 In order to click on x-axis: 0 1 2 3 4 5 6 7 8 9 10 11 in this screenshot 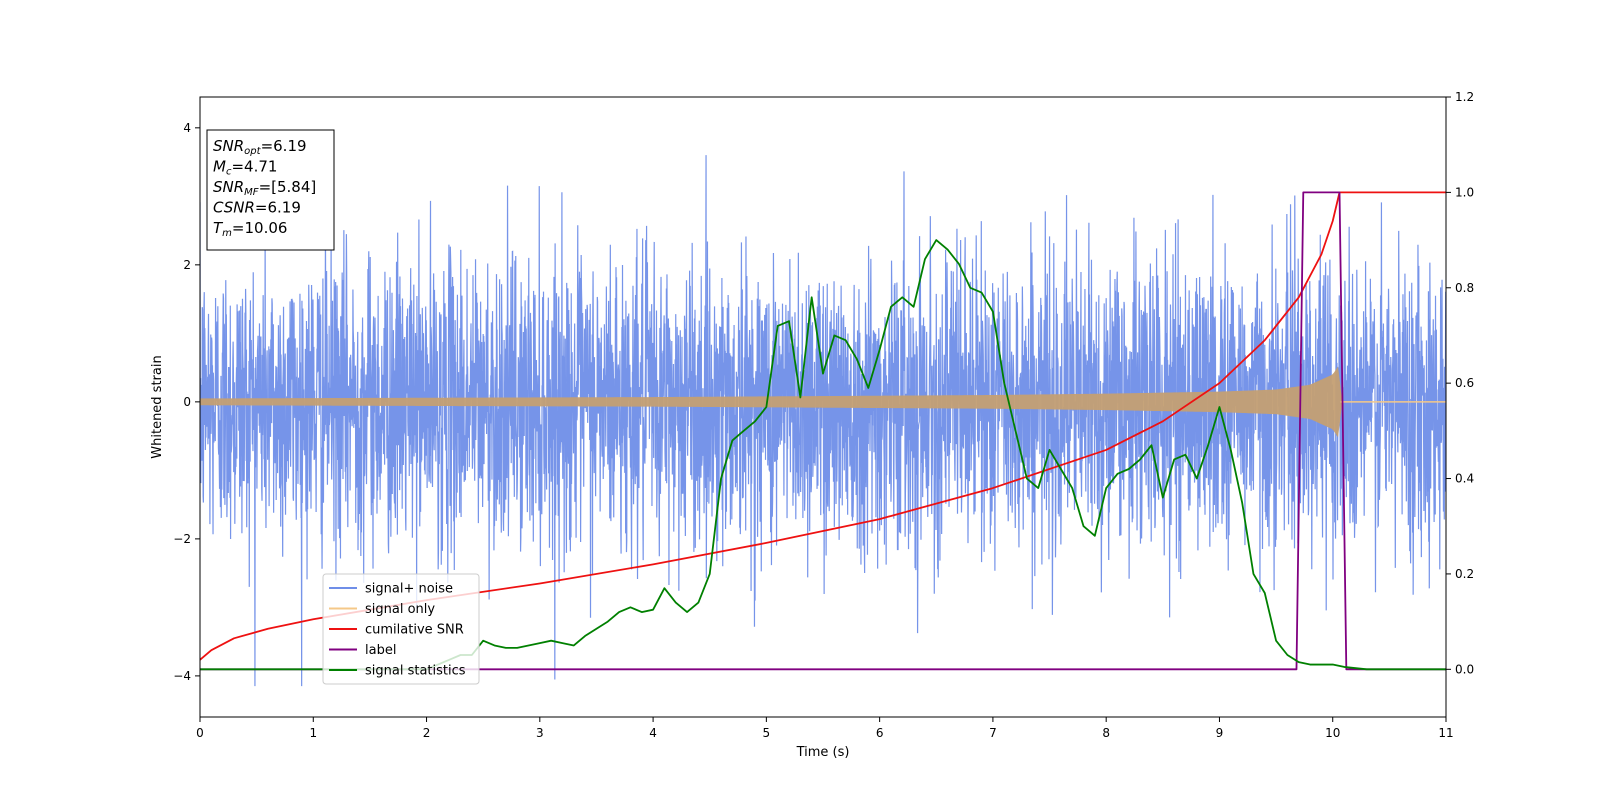, I will do `click(825, 728)`.